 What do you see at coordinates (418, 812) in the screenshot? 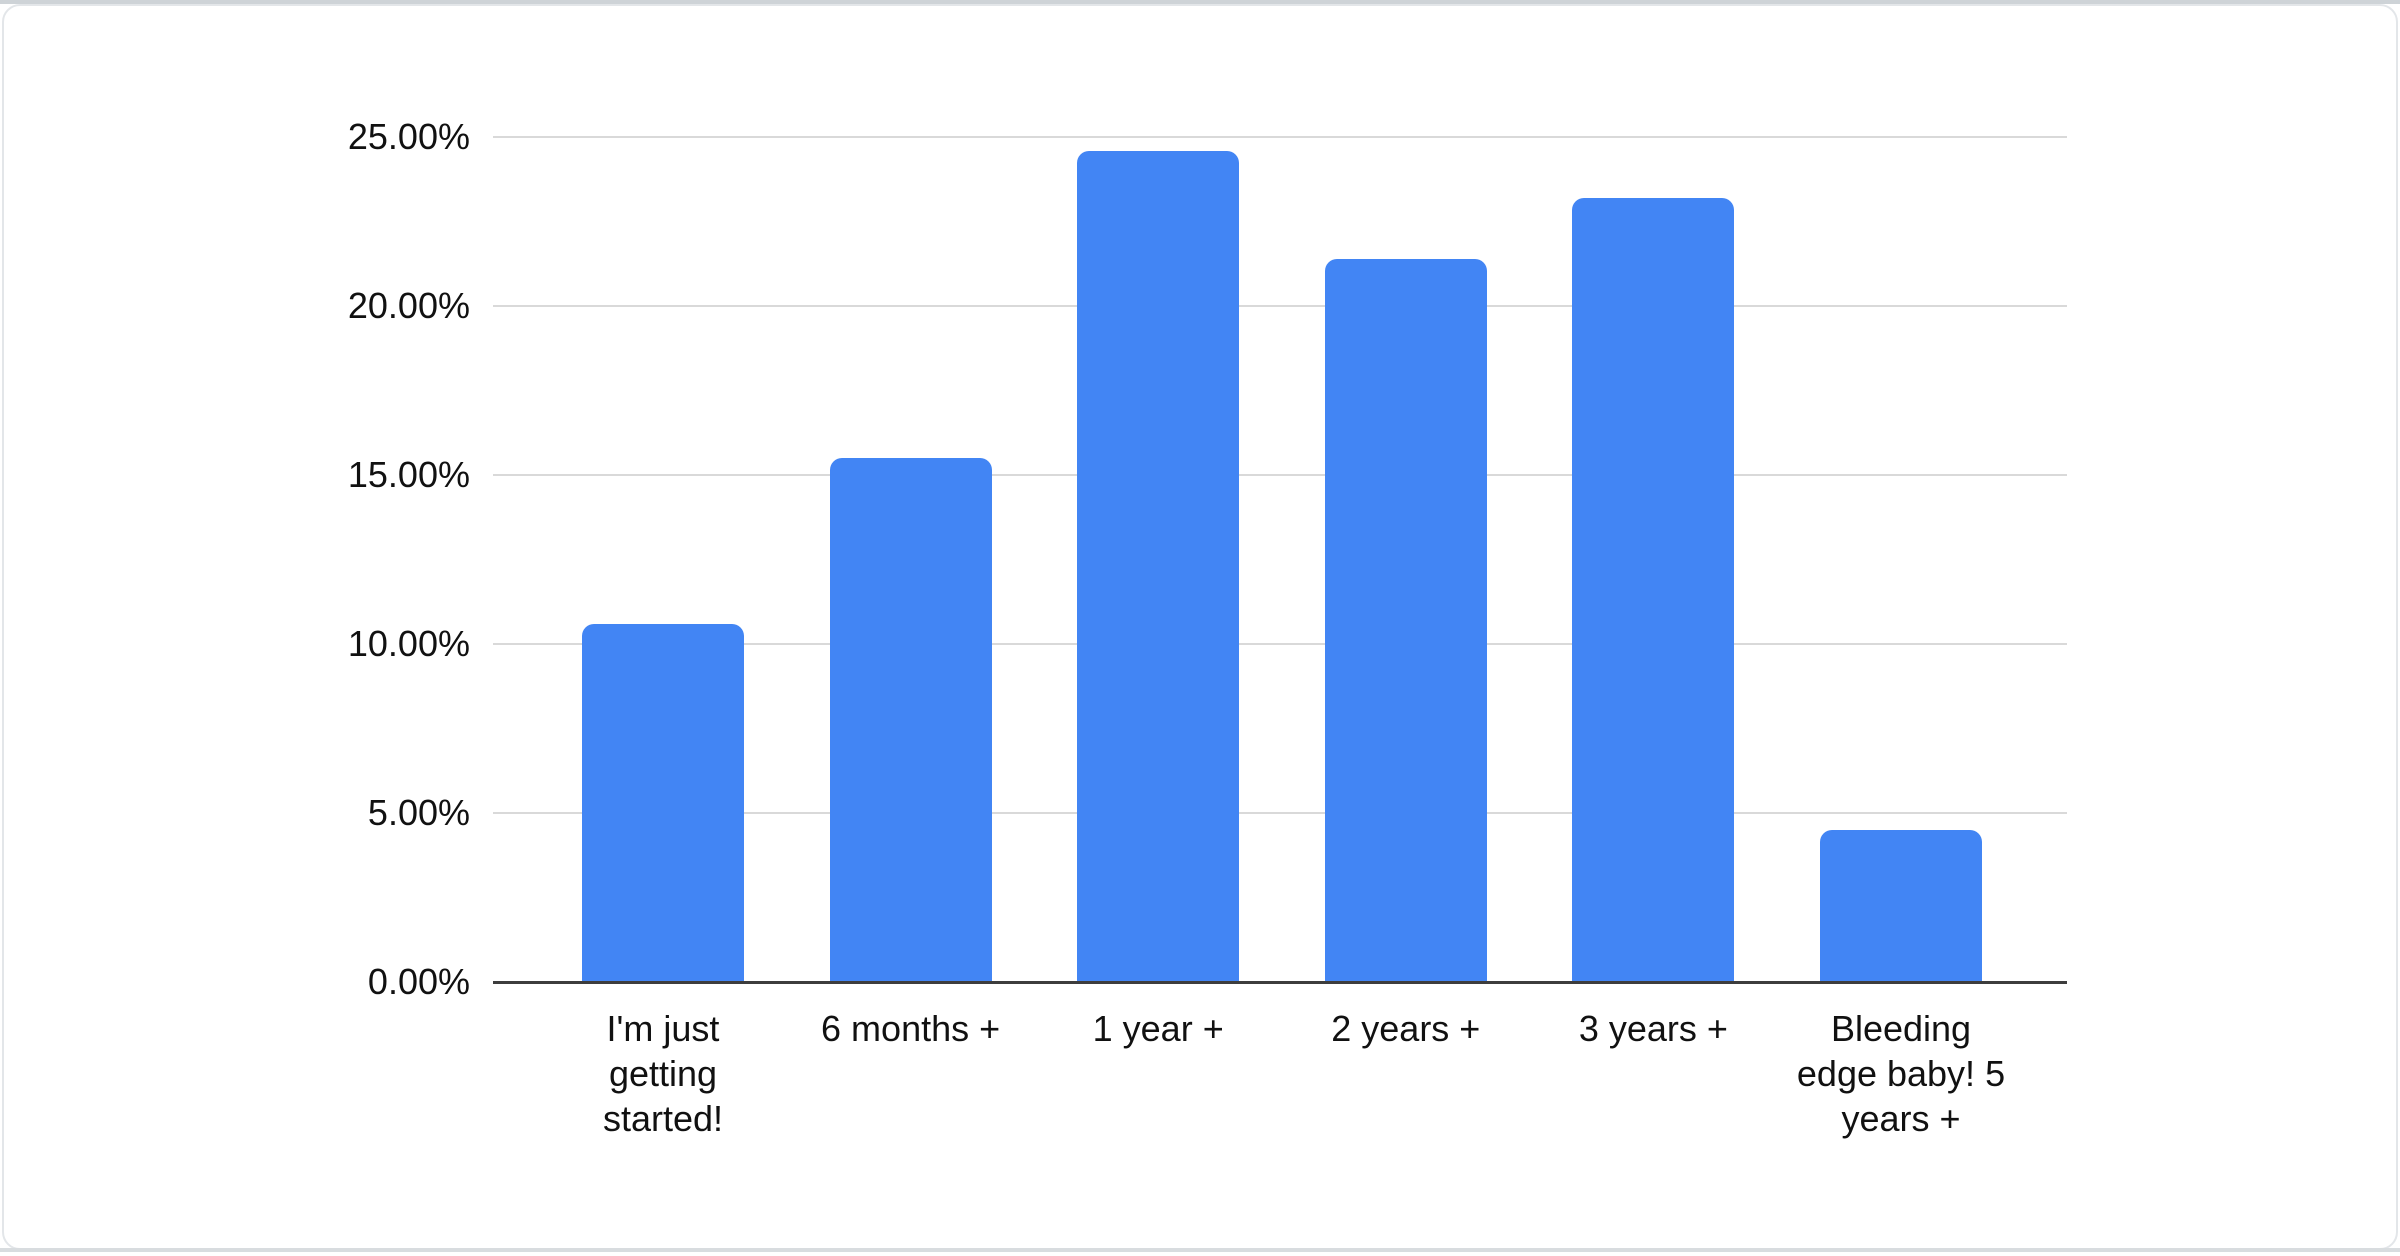
I see `y-tick-label: 5.00%` at bounding box center [418, 812].